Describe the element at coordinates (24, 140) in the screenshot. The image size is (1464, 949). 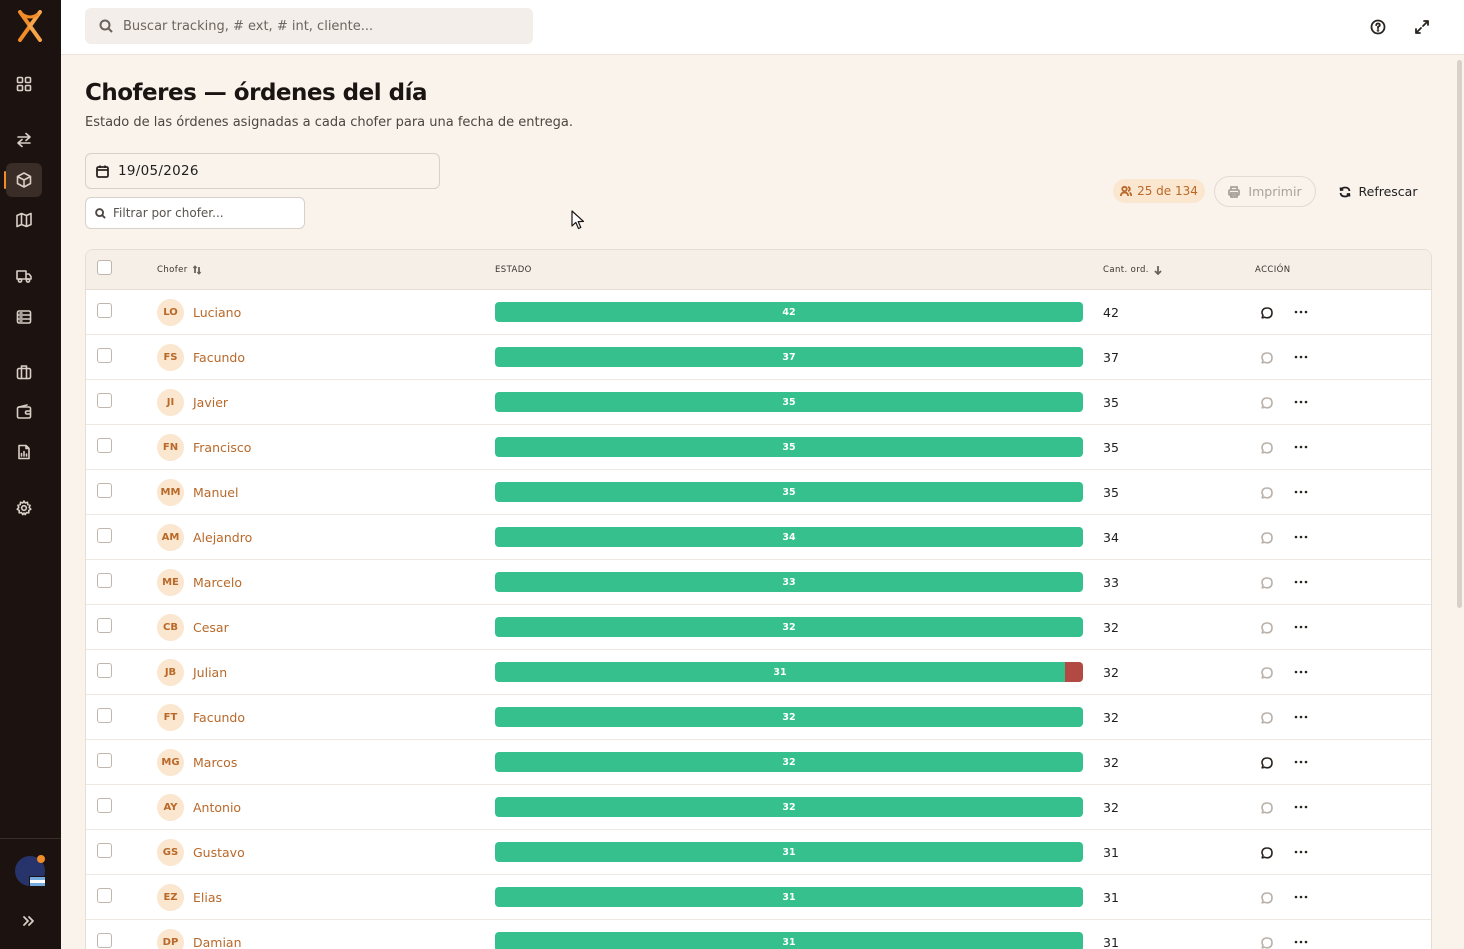
I see `sidebar-nav-transfer` at that location.